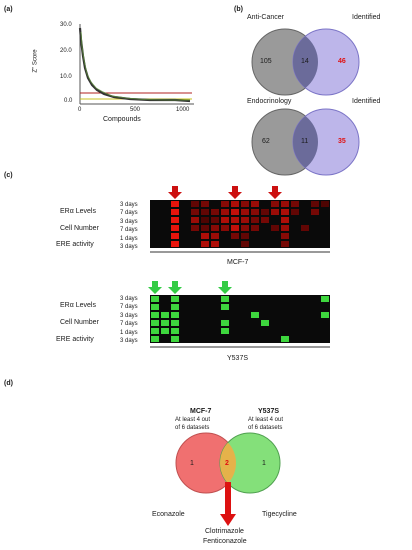 This screenshot has width=412, height=550. Describe the element at coordinates (129, 239) in the screenshot. I see `row-time-label: 1 days` at that location.